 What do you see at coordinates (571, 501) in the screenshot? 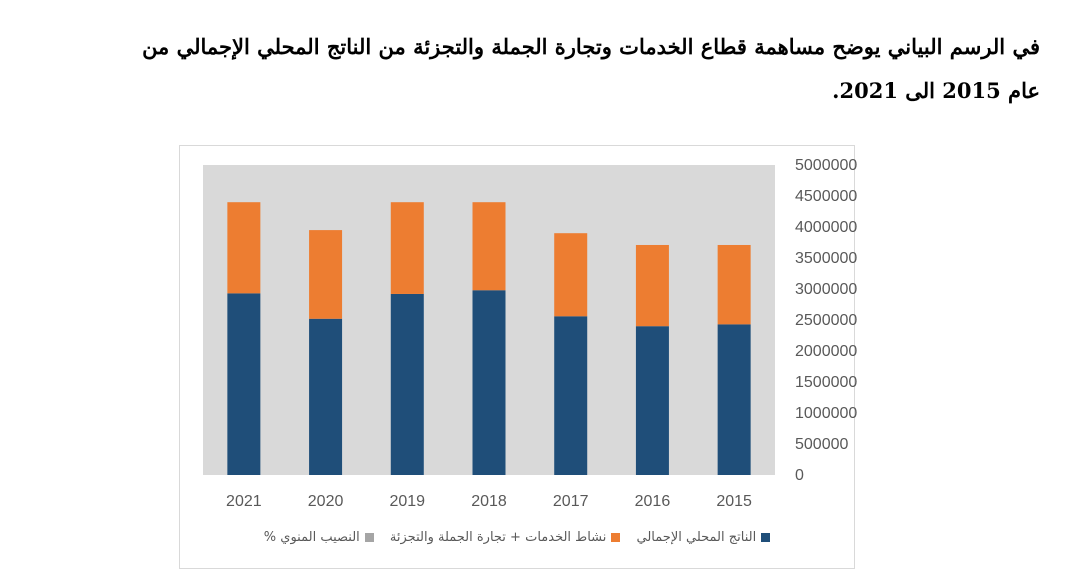
I see `x-tick-label: 2017` at bounding box center [571, 501].